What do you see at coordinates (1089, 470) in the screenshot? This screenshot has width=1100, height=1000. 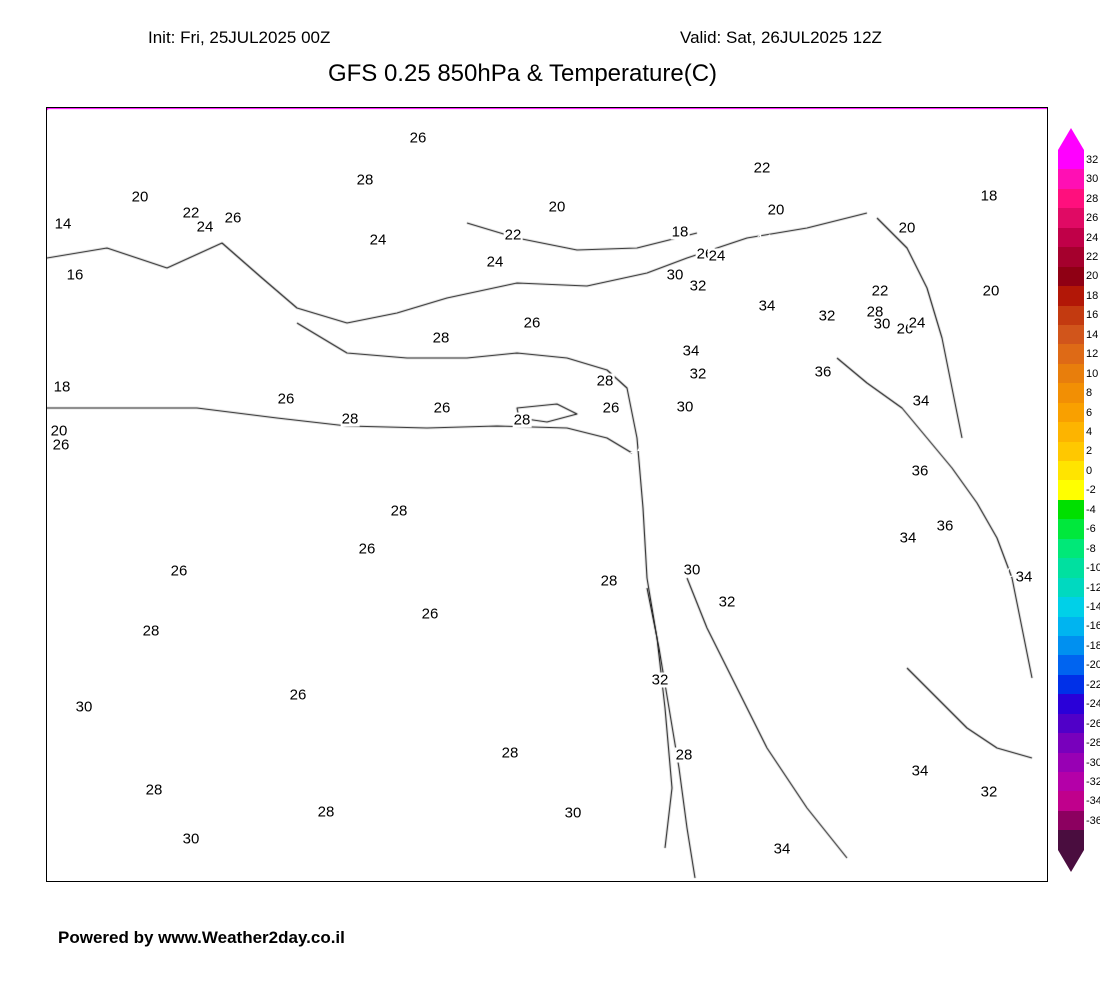 I see `colorbar-tick: 0` at bounding box center [1089, 470].